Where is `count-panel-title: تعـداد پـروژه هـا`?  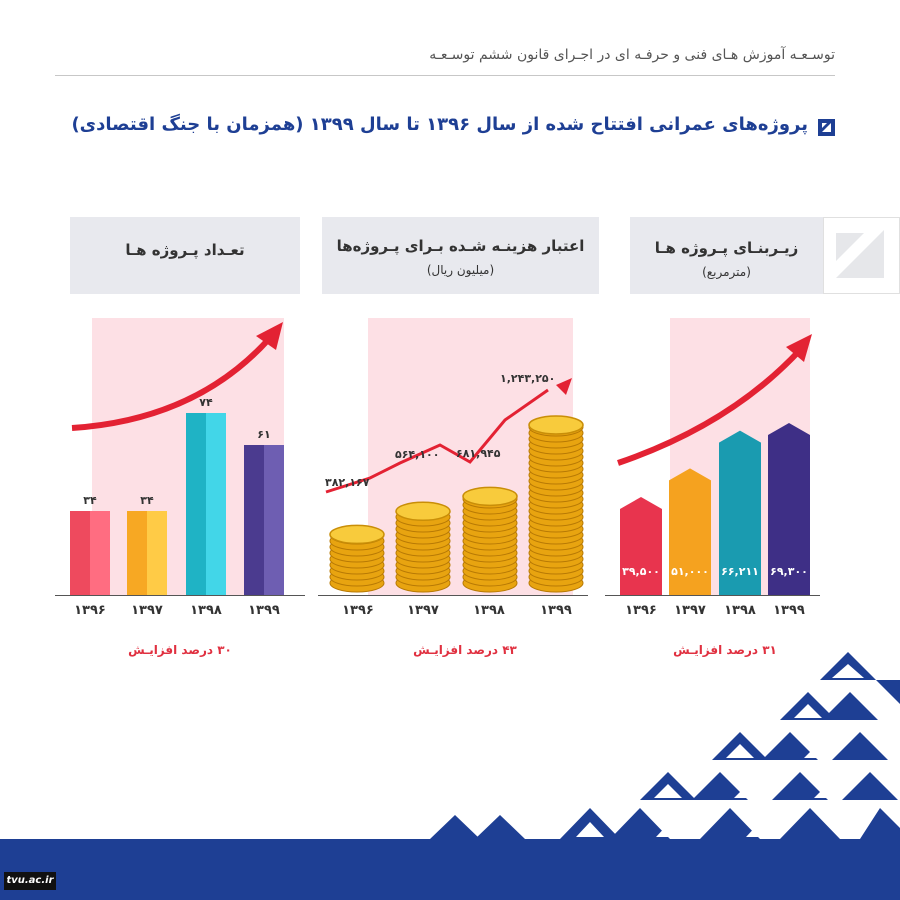 count-panel-title: تعـداد پـروژه هـا is located at coordinates (185, 250).